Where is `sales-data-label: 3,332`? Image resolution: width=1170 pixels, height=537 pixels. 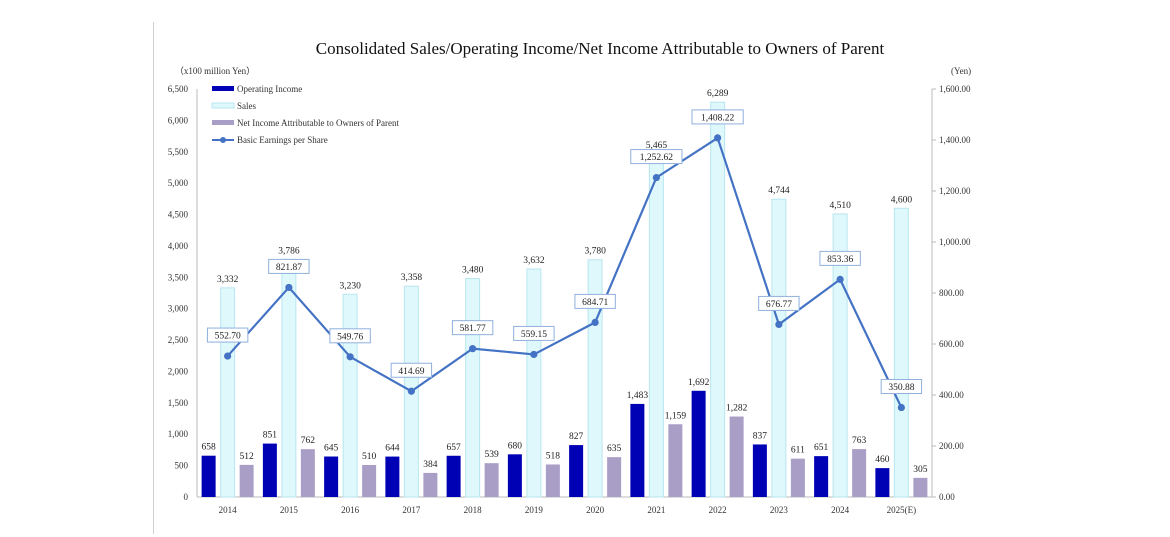 sales-data-label: 3,332 is located at coordinates (228, 280).